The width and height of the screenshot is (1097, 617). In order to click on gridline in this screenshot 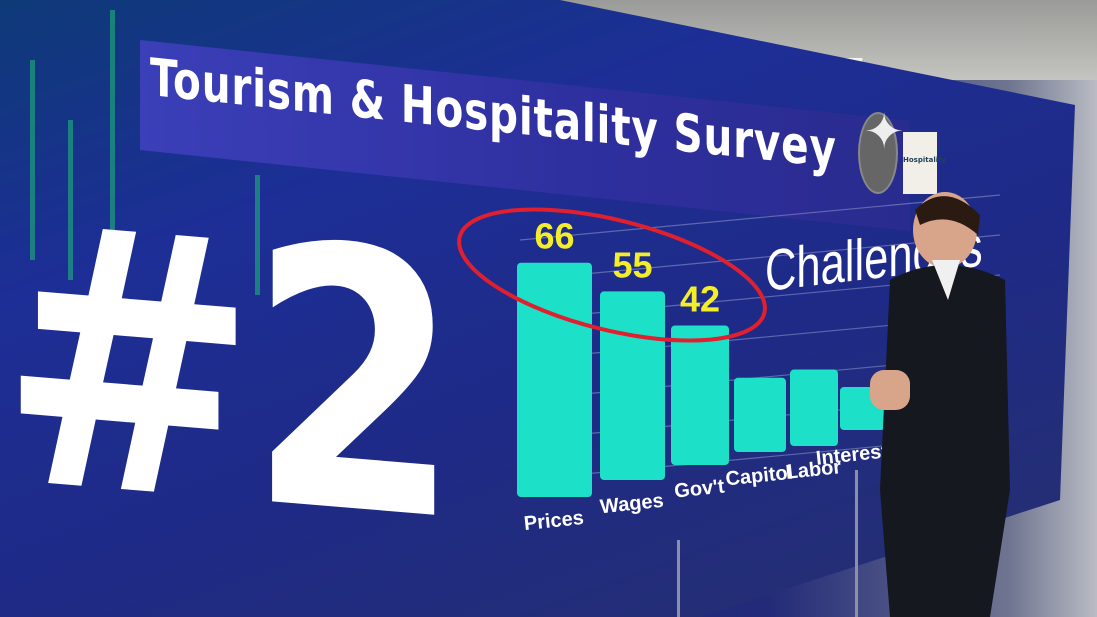, I will do `click(760, 217)`.